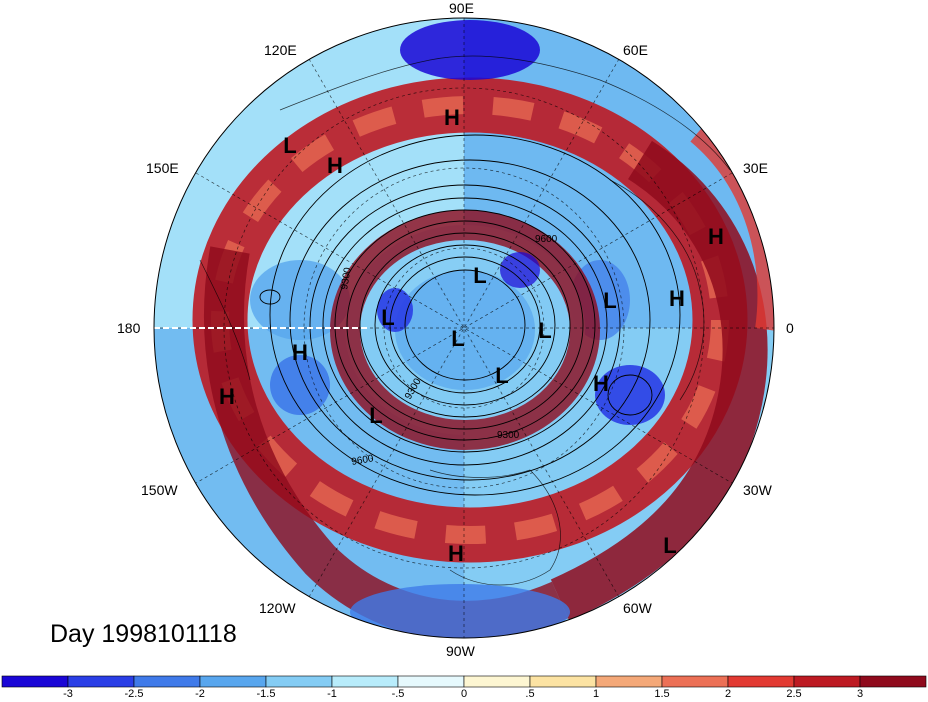 This screenshot has width=928, height=702. Describe the element at coordinates (452, 117) in the screenshot. I see `high-center-siberia: H` at that location.